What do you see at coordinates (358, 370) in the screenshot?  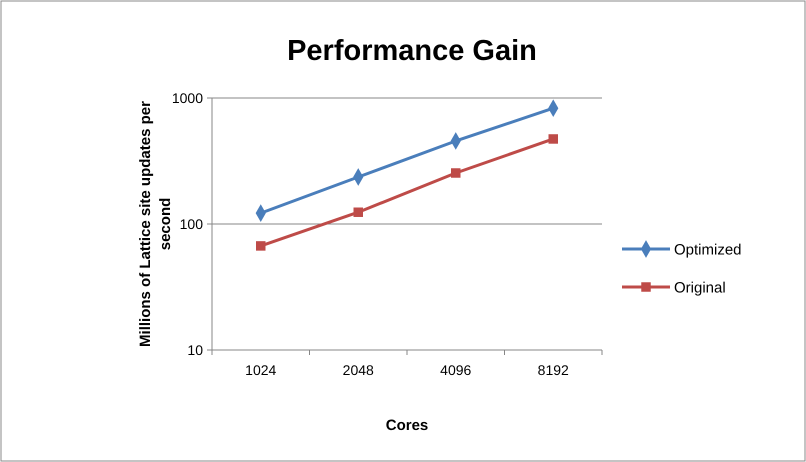 I see `x-tick-label: 2048` at bounding box center [358, 370].